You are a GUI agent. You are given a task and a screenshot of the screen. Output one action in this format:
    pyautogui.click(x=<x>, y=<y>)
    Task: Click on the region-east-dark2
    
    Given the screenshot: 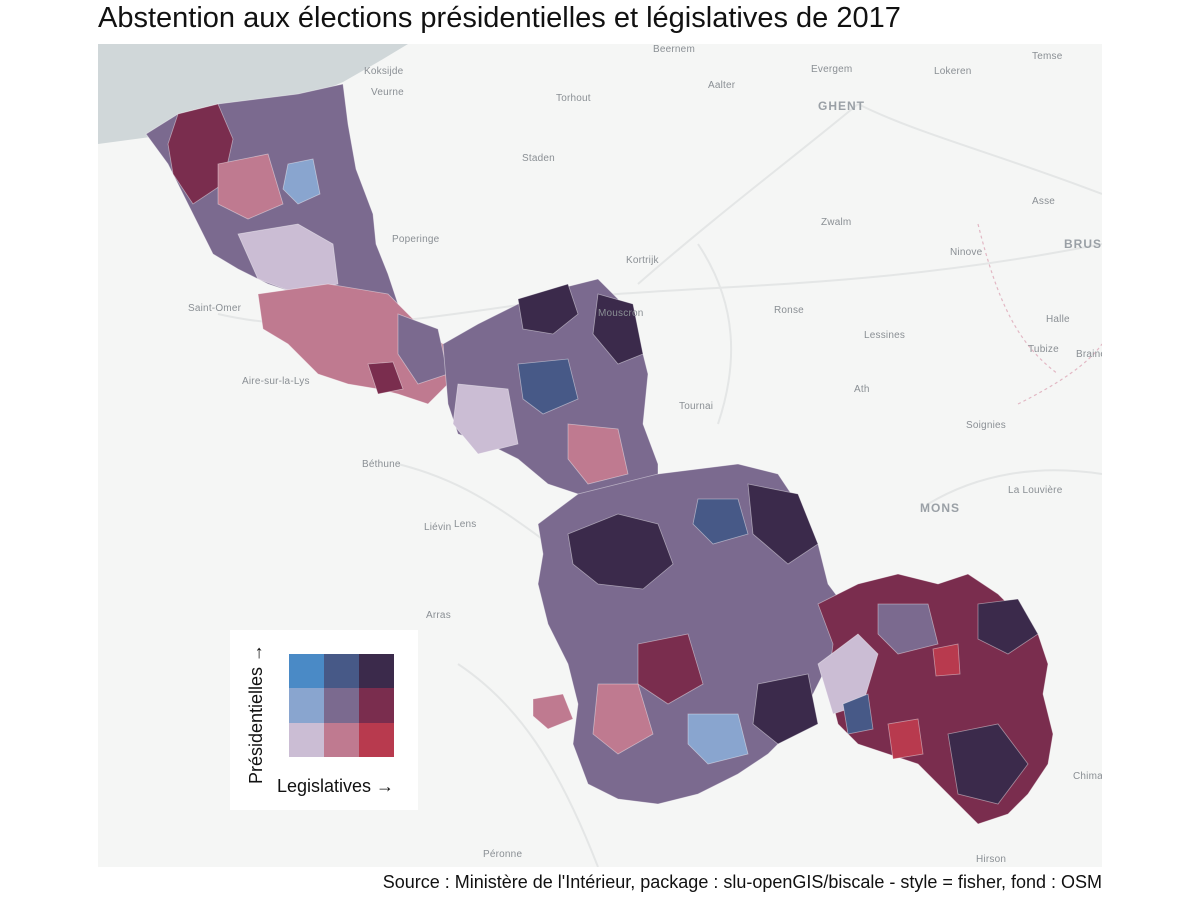 What is the action you would take?
    pyautogui.click(x=1008, y=626)
    